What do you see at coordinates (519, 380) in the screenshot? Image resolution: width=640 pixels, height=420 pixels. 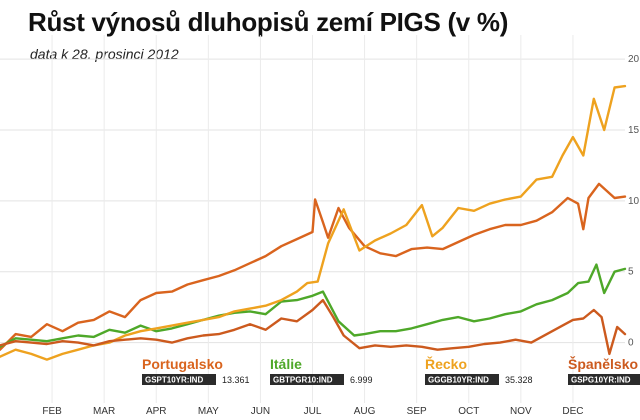 I see `legend-value: 35.328` at bounding box center [519, 380].